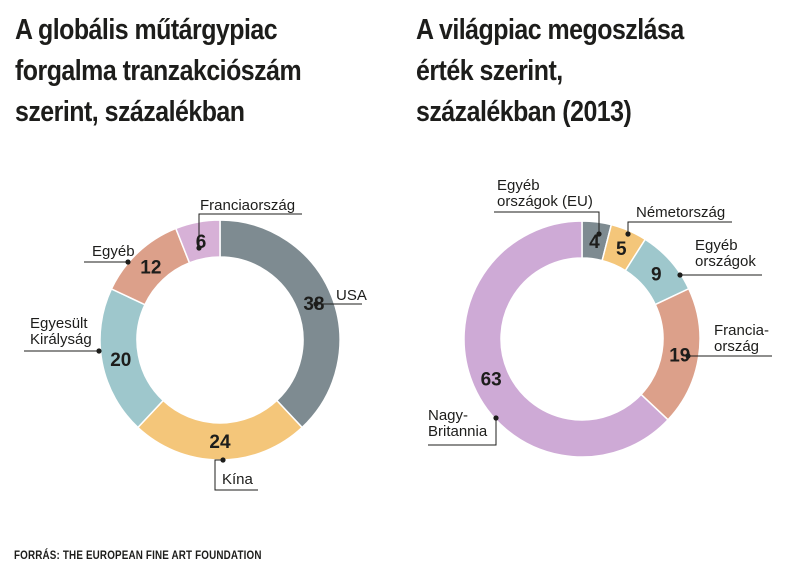 Image resolution: width=800 pixels, height=574 pixels. I want to click on right-value-label-0: 4, so click(594, 242).